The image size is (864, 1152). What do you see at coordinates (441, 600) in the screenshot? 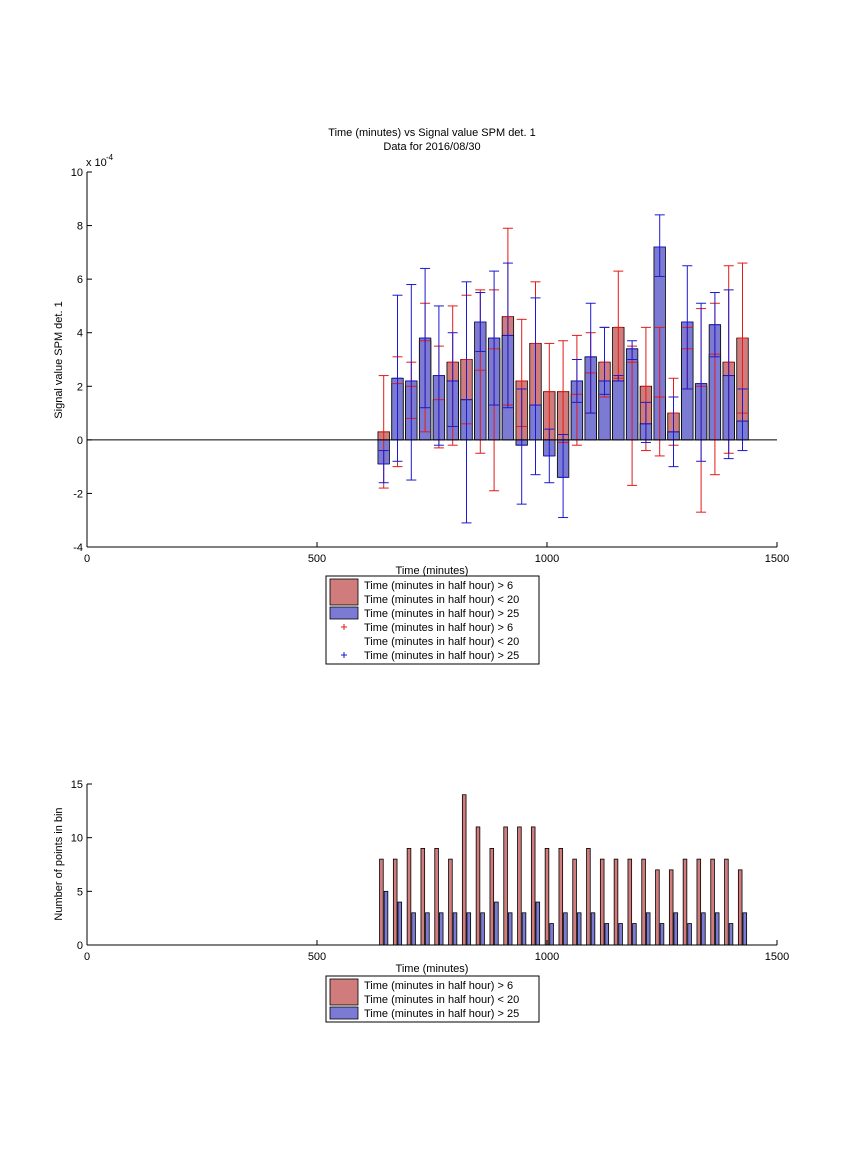
I see `chart-top-legend-label-0-b: Time (minutes in half hour) < 20` at bounding box center [441, 600].